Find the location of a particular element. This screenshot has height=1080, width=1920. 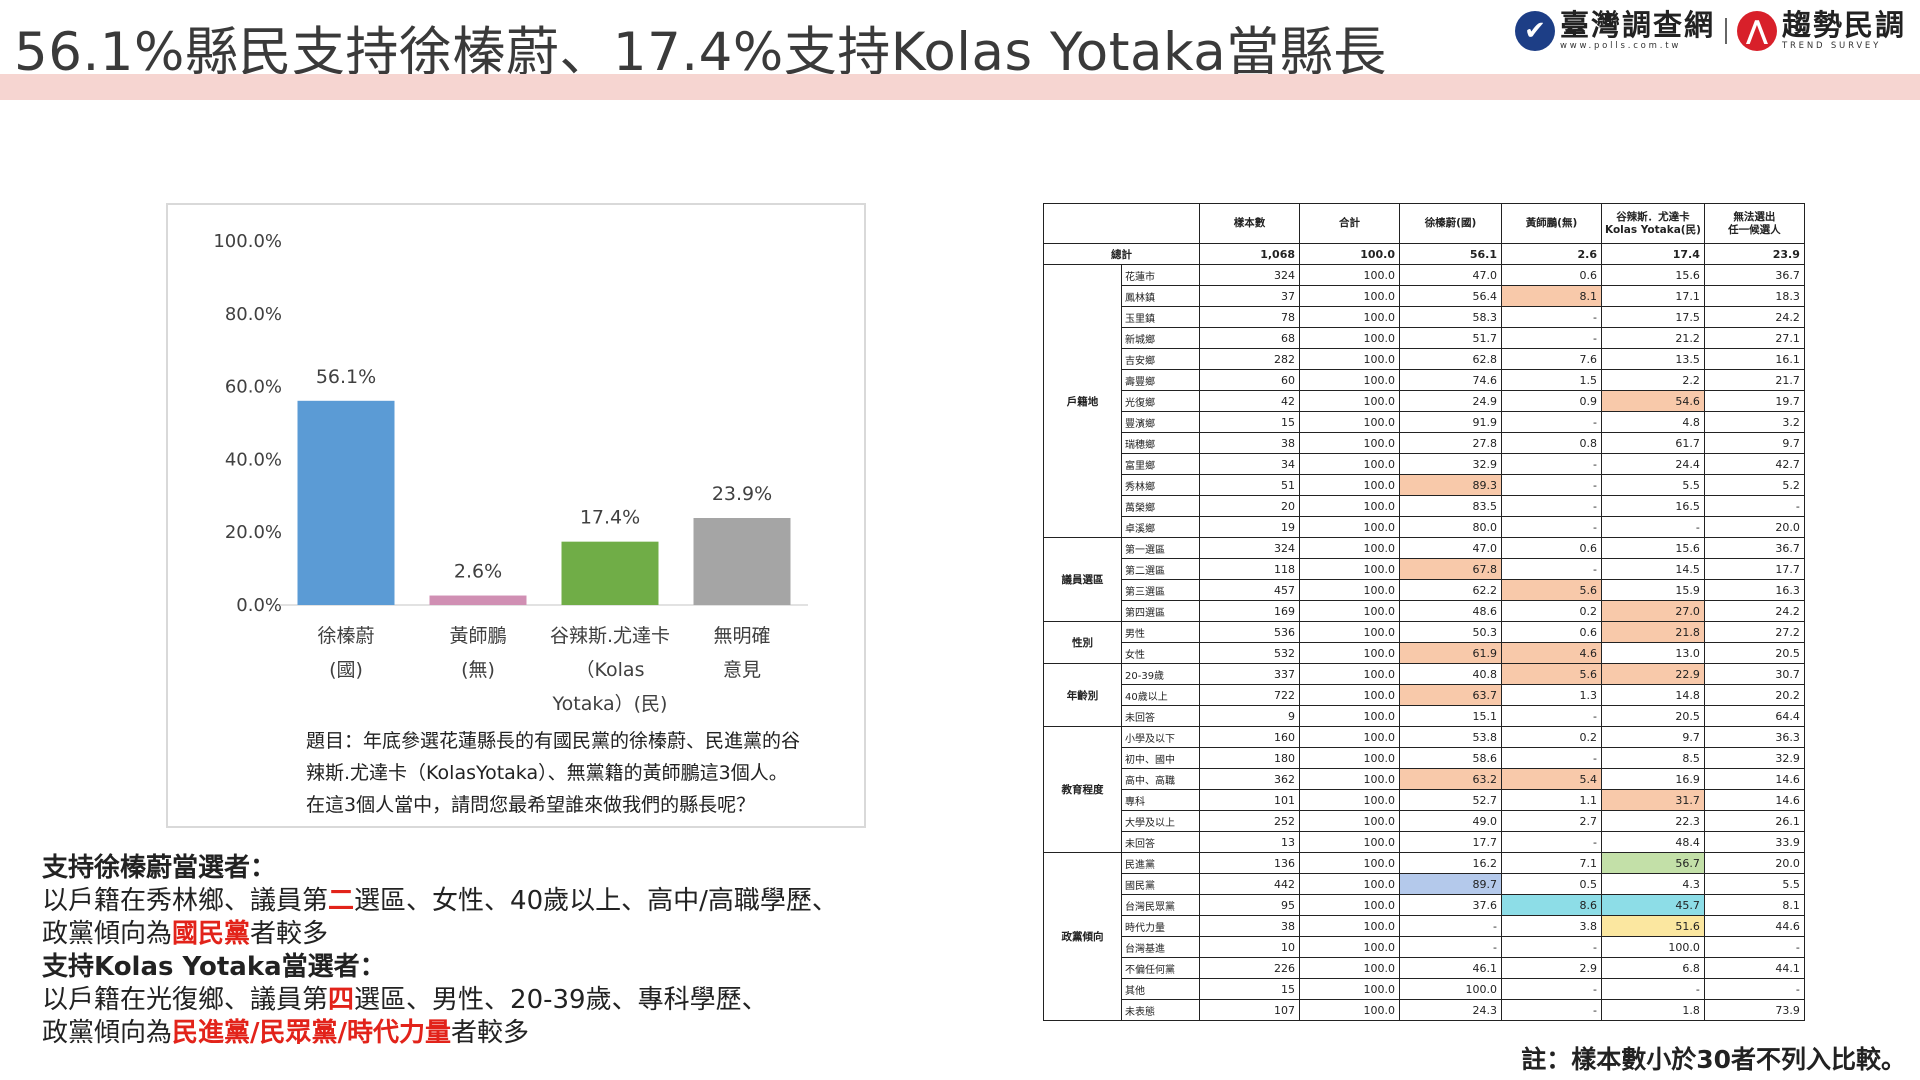

table-cell: 16.1 is located at coordinates (1754, 359).